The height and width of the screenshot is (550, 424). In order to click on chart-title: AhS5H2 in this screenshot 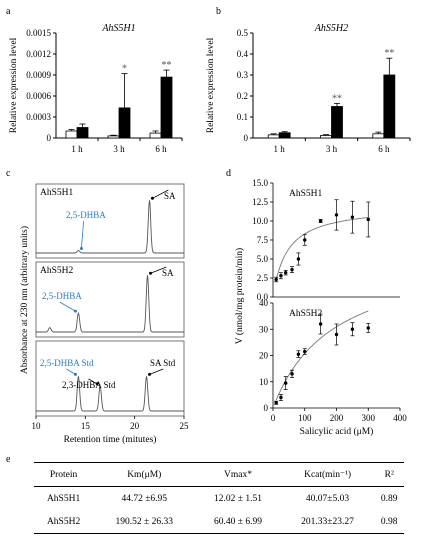, I will do `click(331, 28)`.